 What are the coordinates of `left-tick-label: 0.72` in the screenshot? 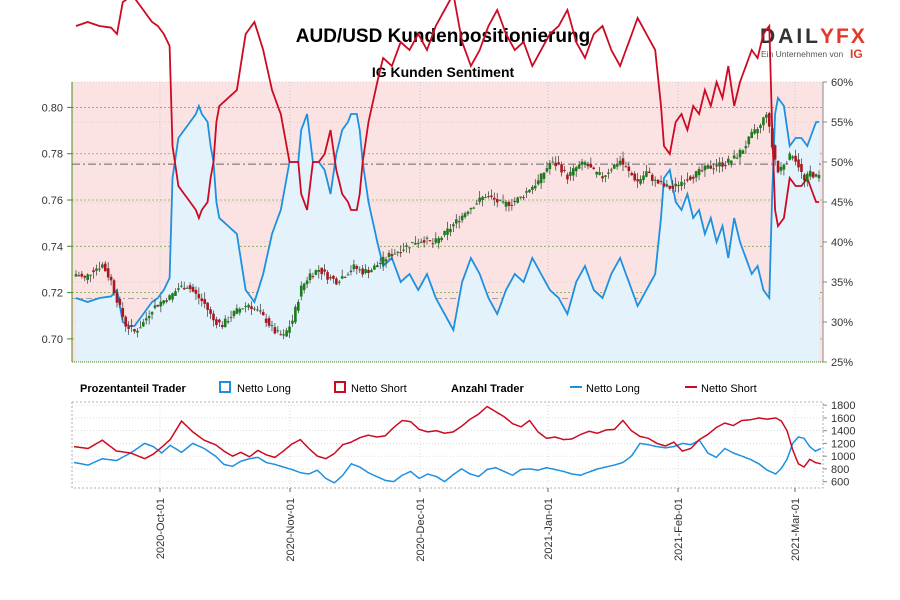 It's located at (52, 294).